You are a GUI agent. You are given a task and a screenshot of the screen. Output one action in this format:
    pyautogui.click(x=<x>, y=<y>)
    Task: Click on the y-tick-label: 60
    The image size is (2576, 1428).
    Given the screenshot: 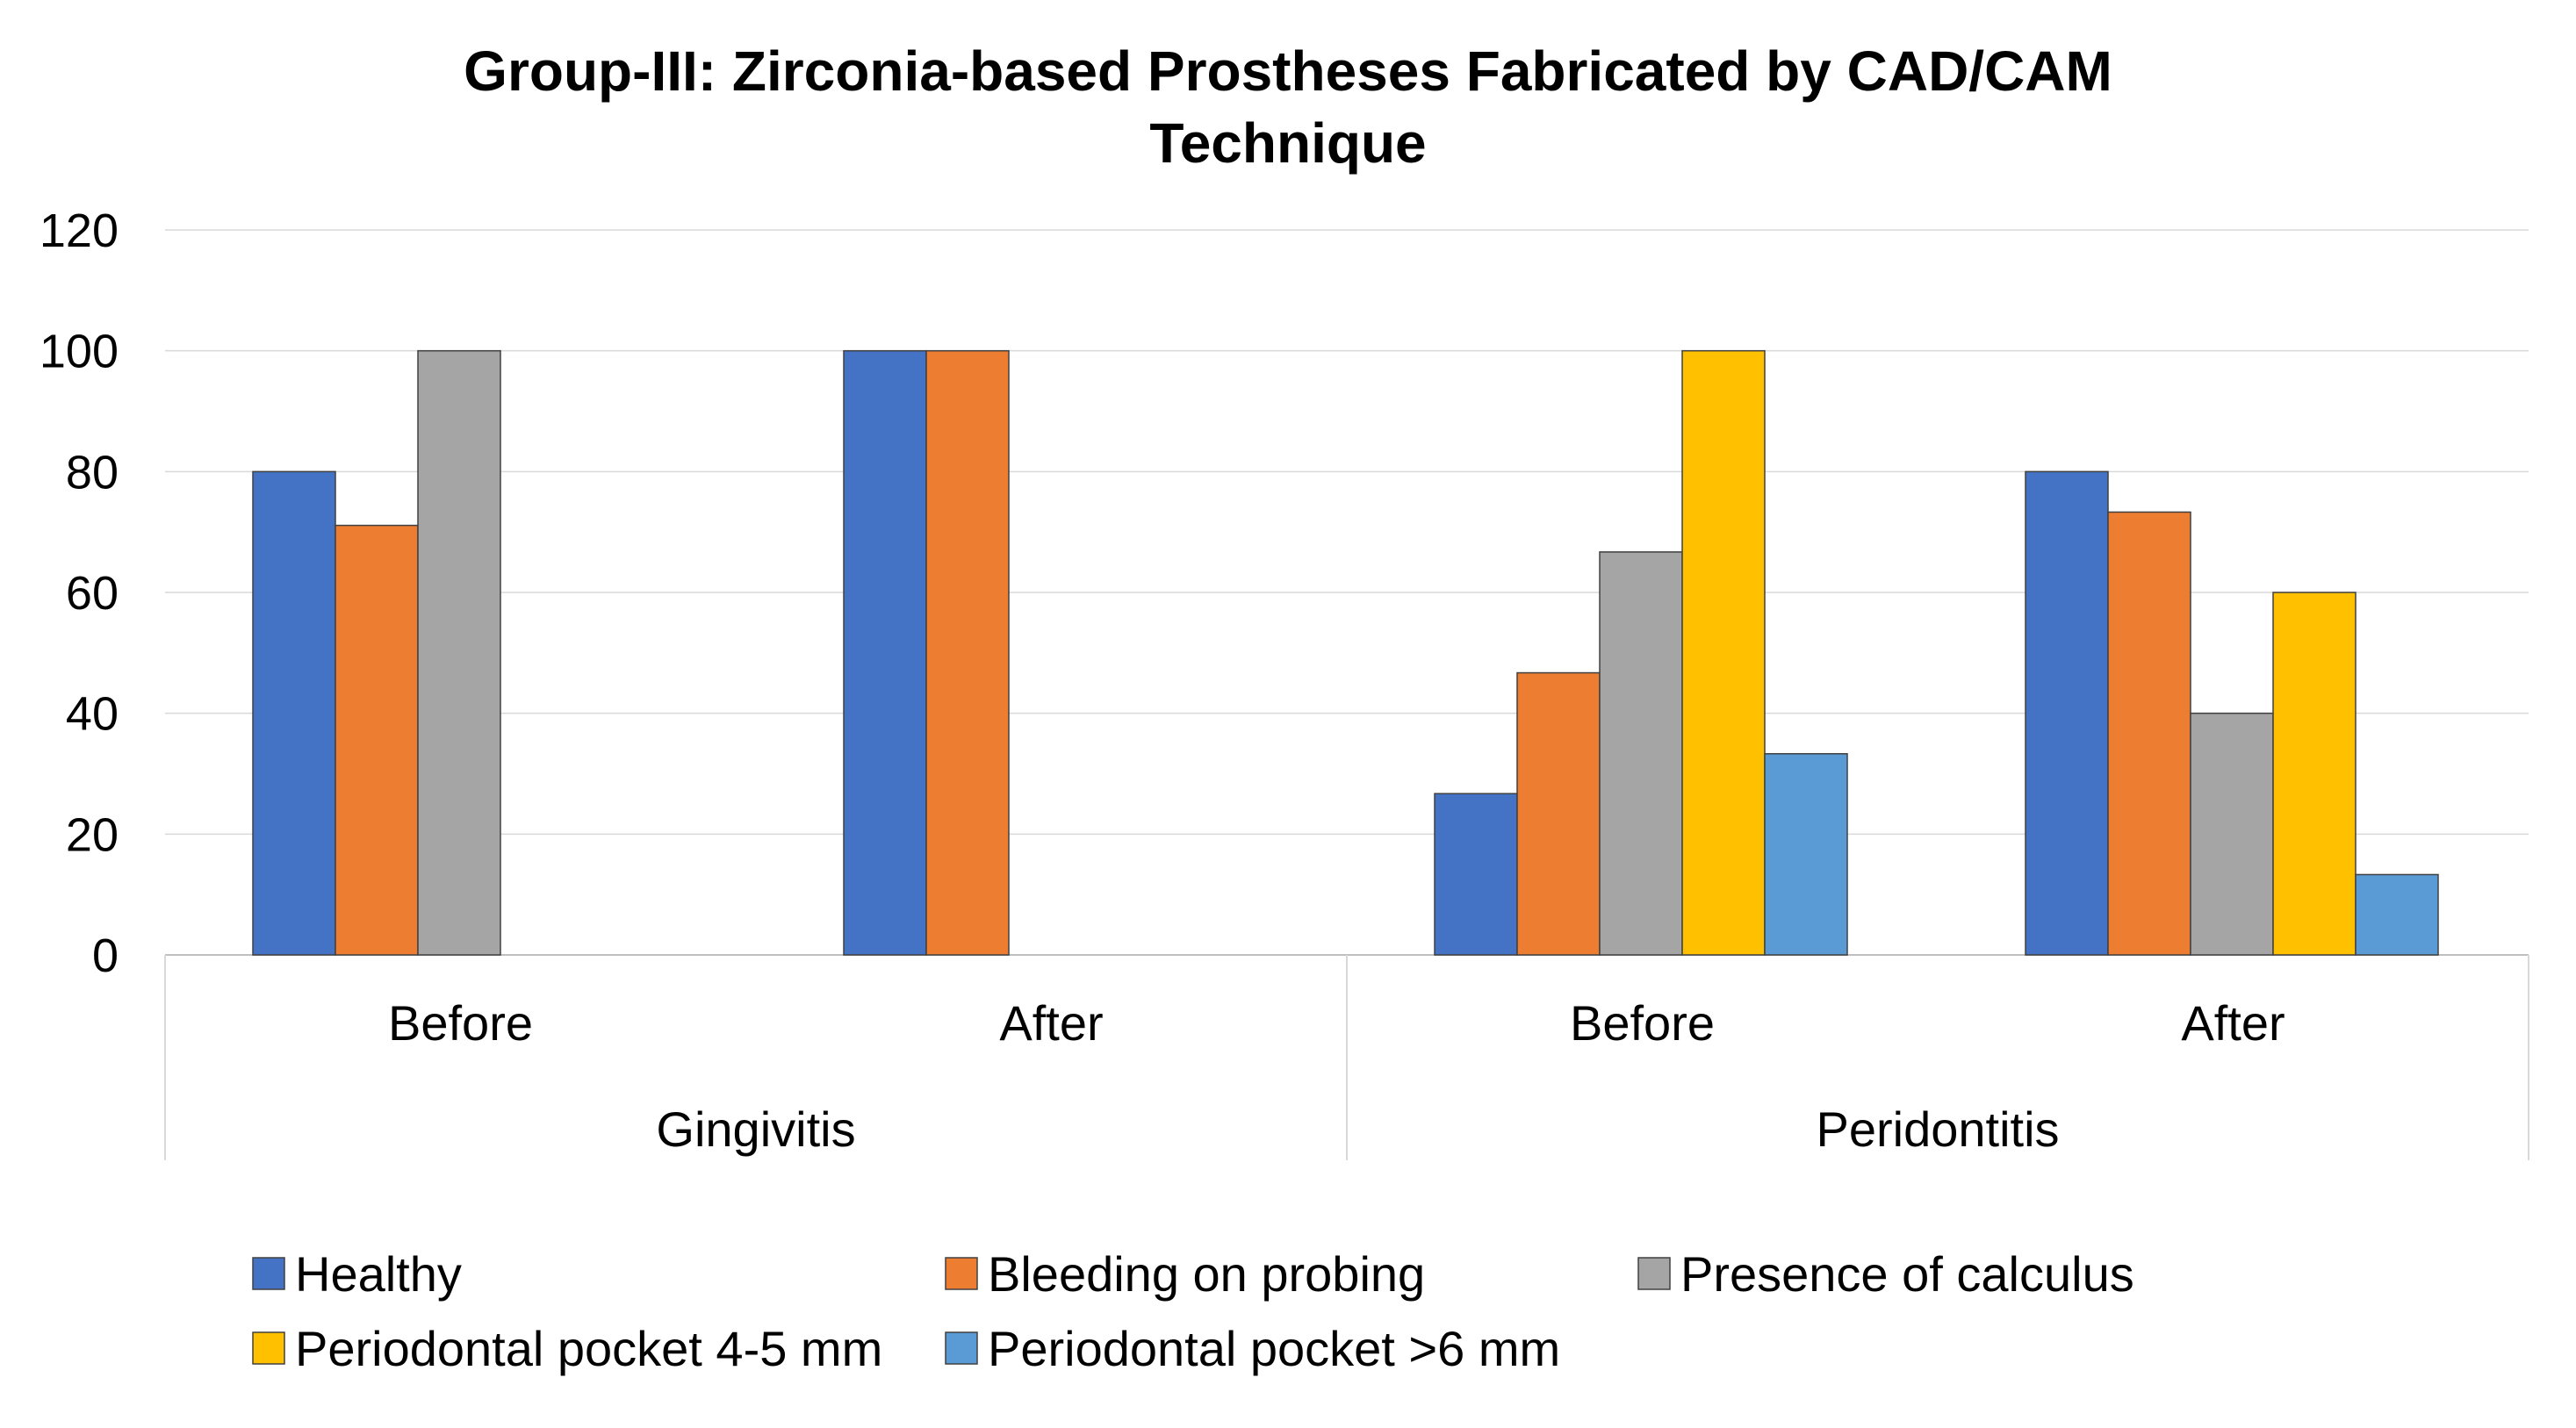 What is the action you would take?
    pyautogui.click(x=92, y=593)
    